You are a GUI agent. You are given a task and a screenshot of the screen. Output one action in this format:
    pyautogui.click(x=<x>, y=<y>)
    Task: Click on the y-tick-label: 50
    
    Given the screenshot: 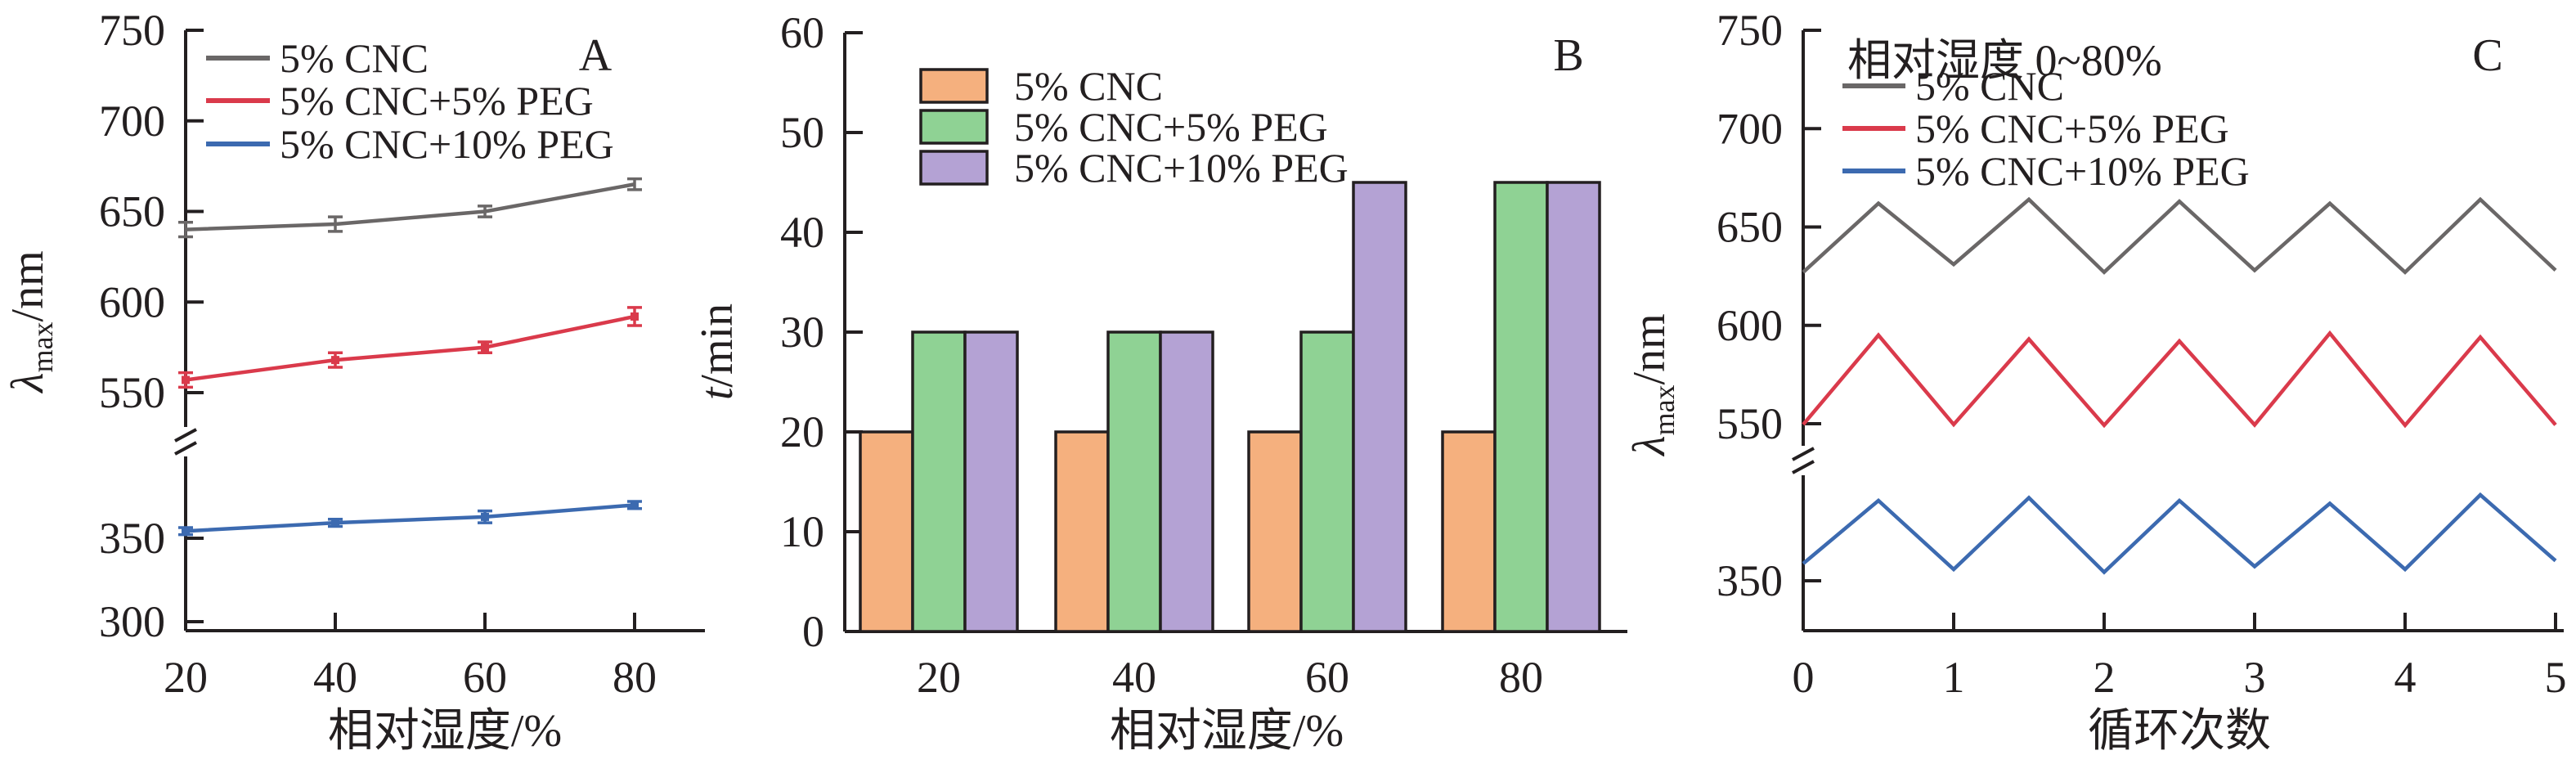 What is the action you would take?
    pyautogui.click(x=802, y=132)
    